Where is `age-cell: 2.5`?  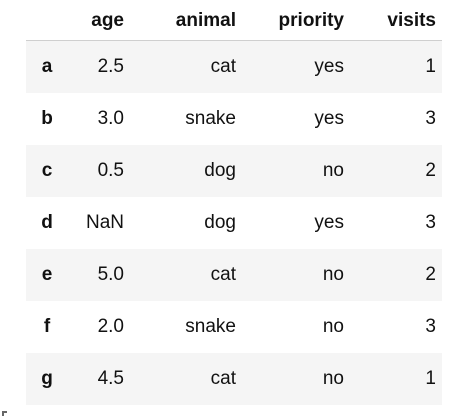 age-cell: 2.5 is located at coordinates (110, 67).